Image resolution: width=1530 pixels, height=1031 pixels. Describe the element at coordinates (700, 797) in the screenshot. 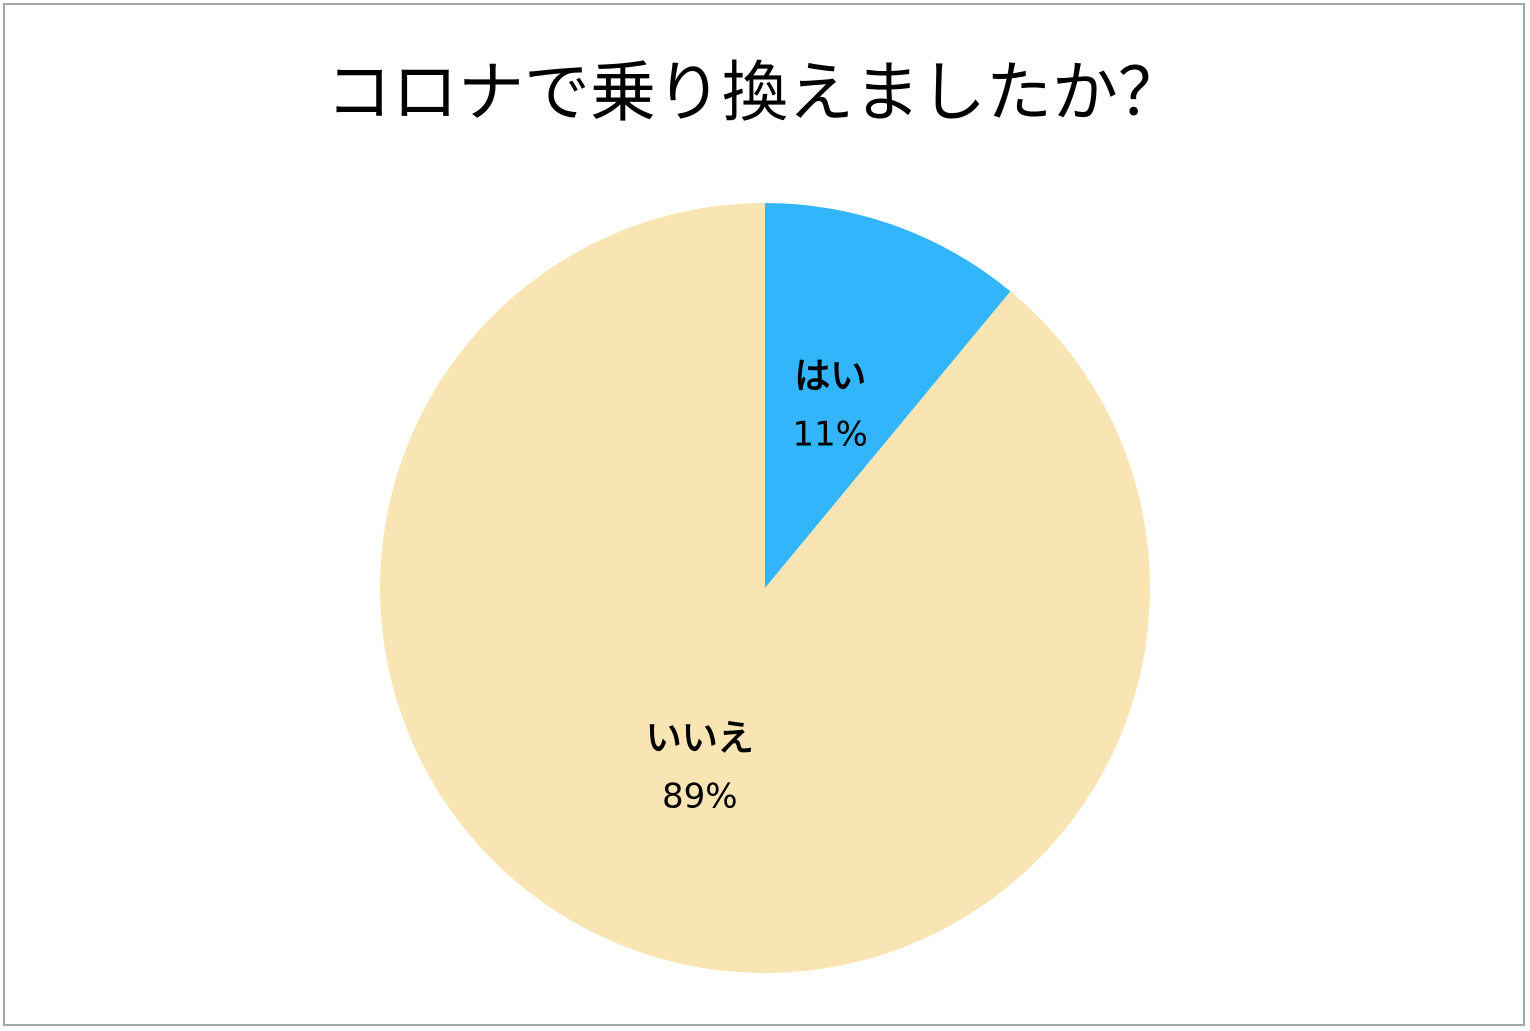

I see `slice-value-label: 89%` at that location.